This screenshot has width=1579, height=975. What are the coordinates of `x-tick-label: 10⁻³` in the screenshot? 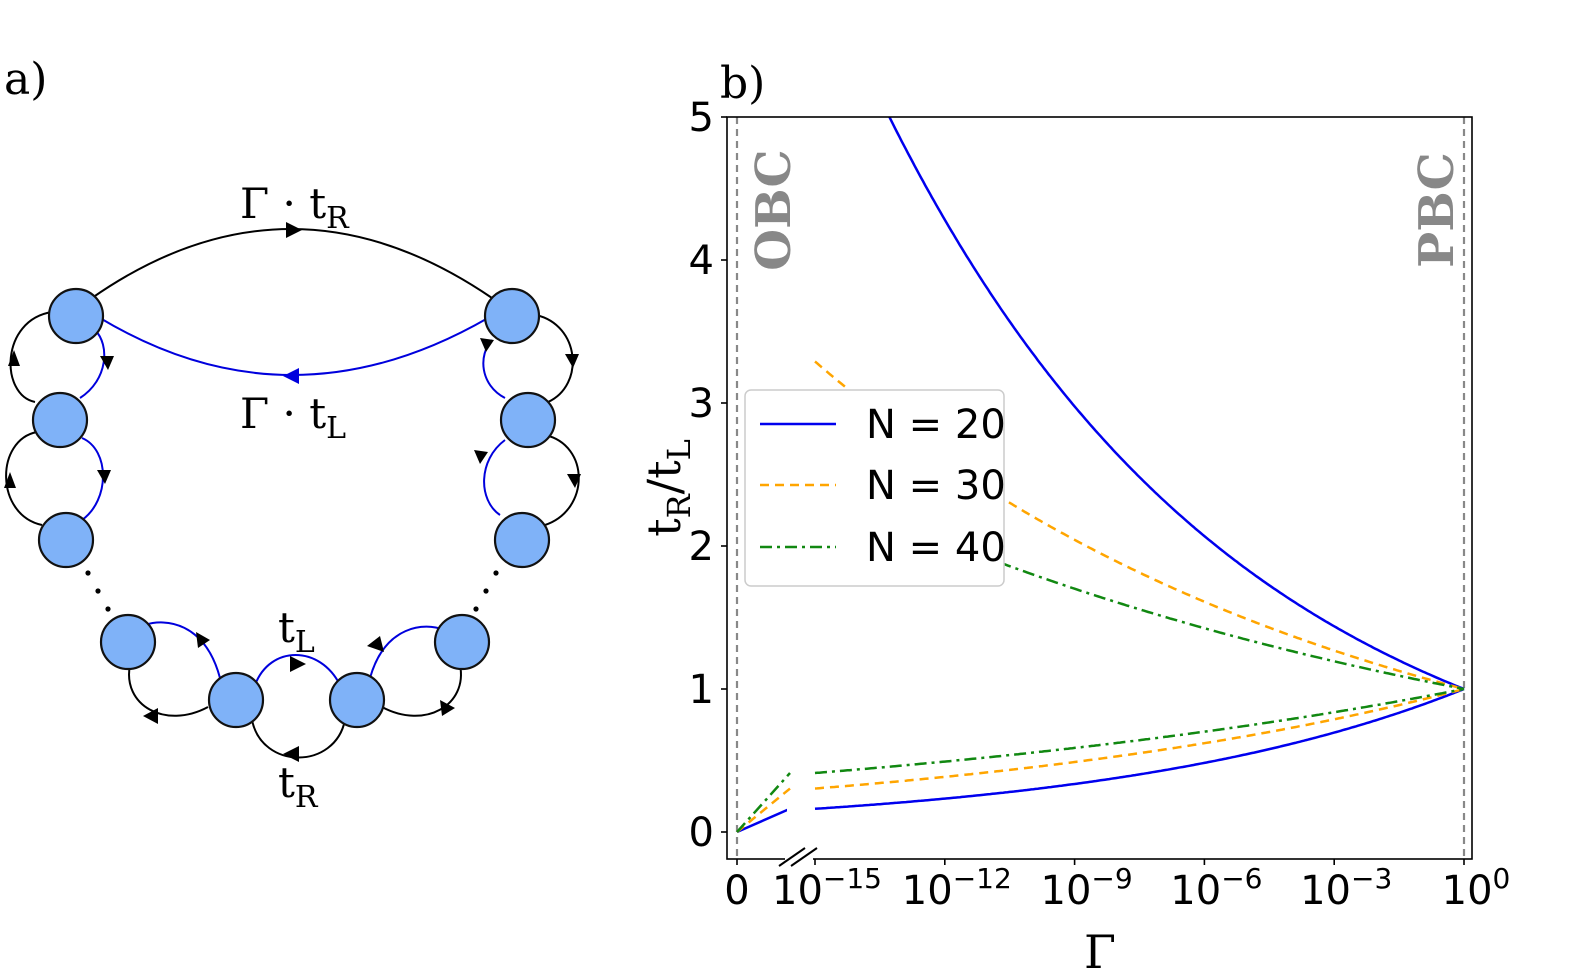 It's located at (1346, 888).